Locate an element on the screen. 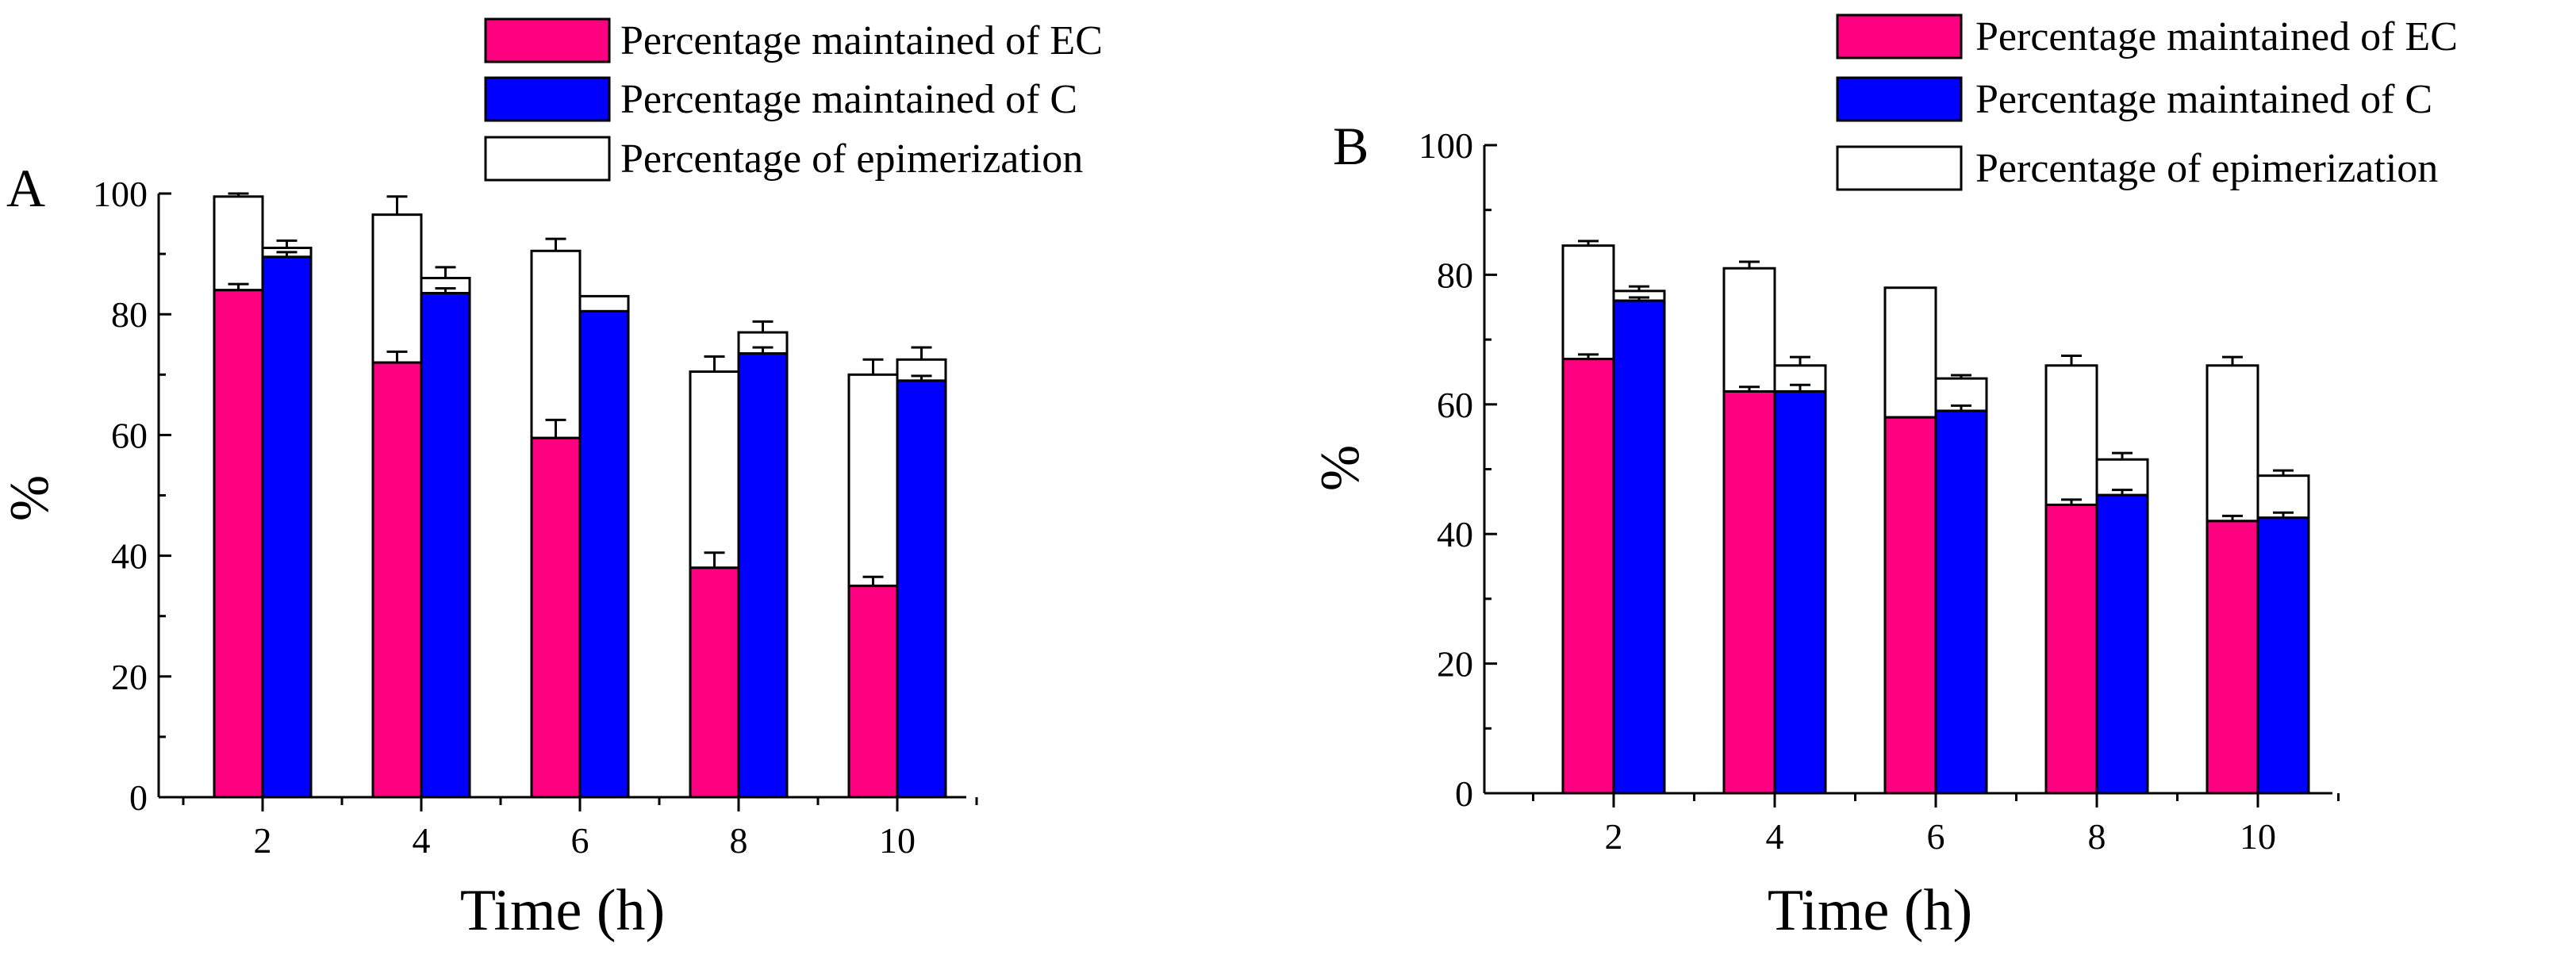 The image size is (2576, 959). panel-label: B is located at coordinates (1351, 146).